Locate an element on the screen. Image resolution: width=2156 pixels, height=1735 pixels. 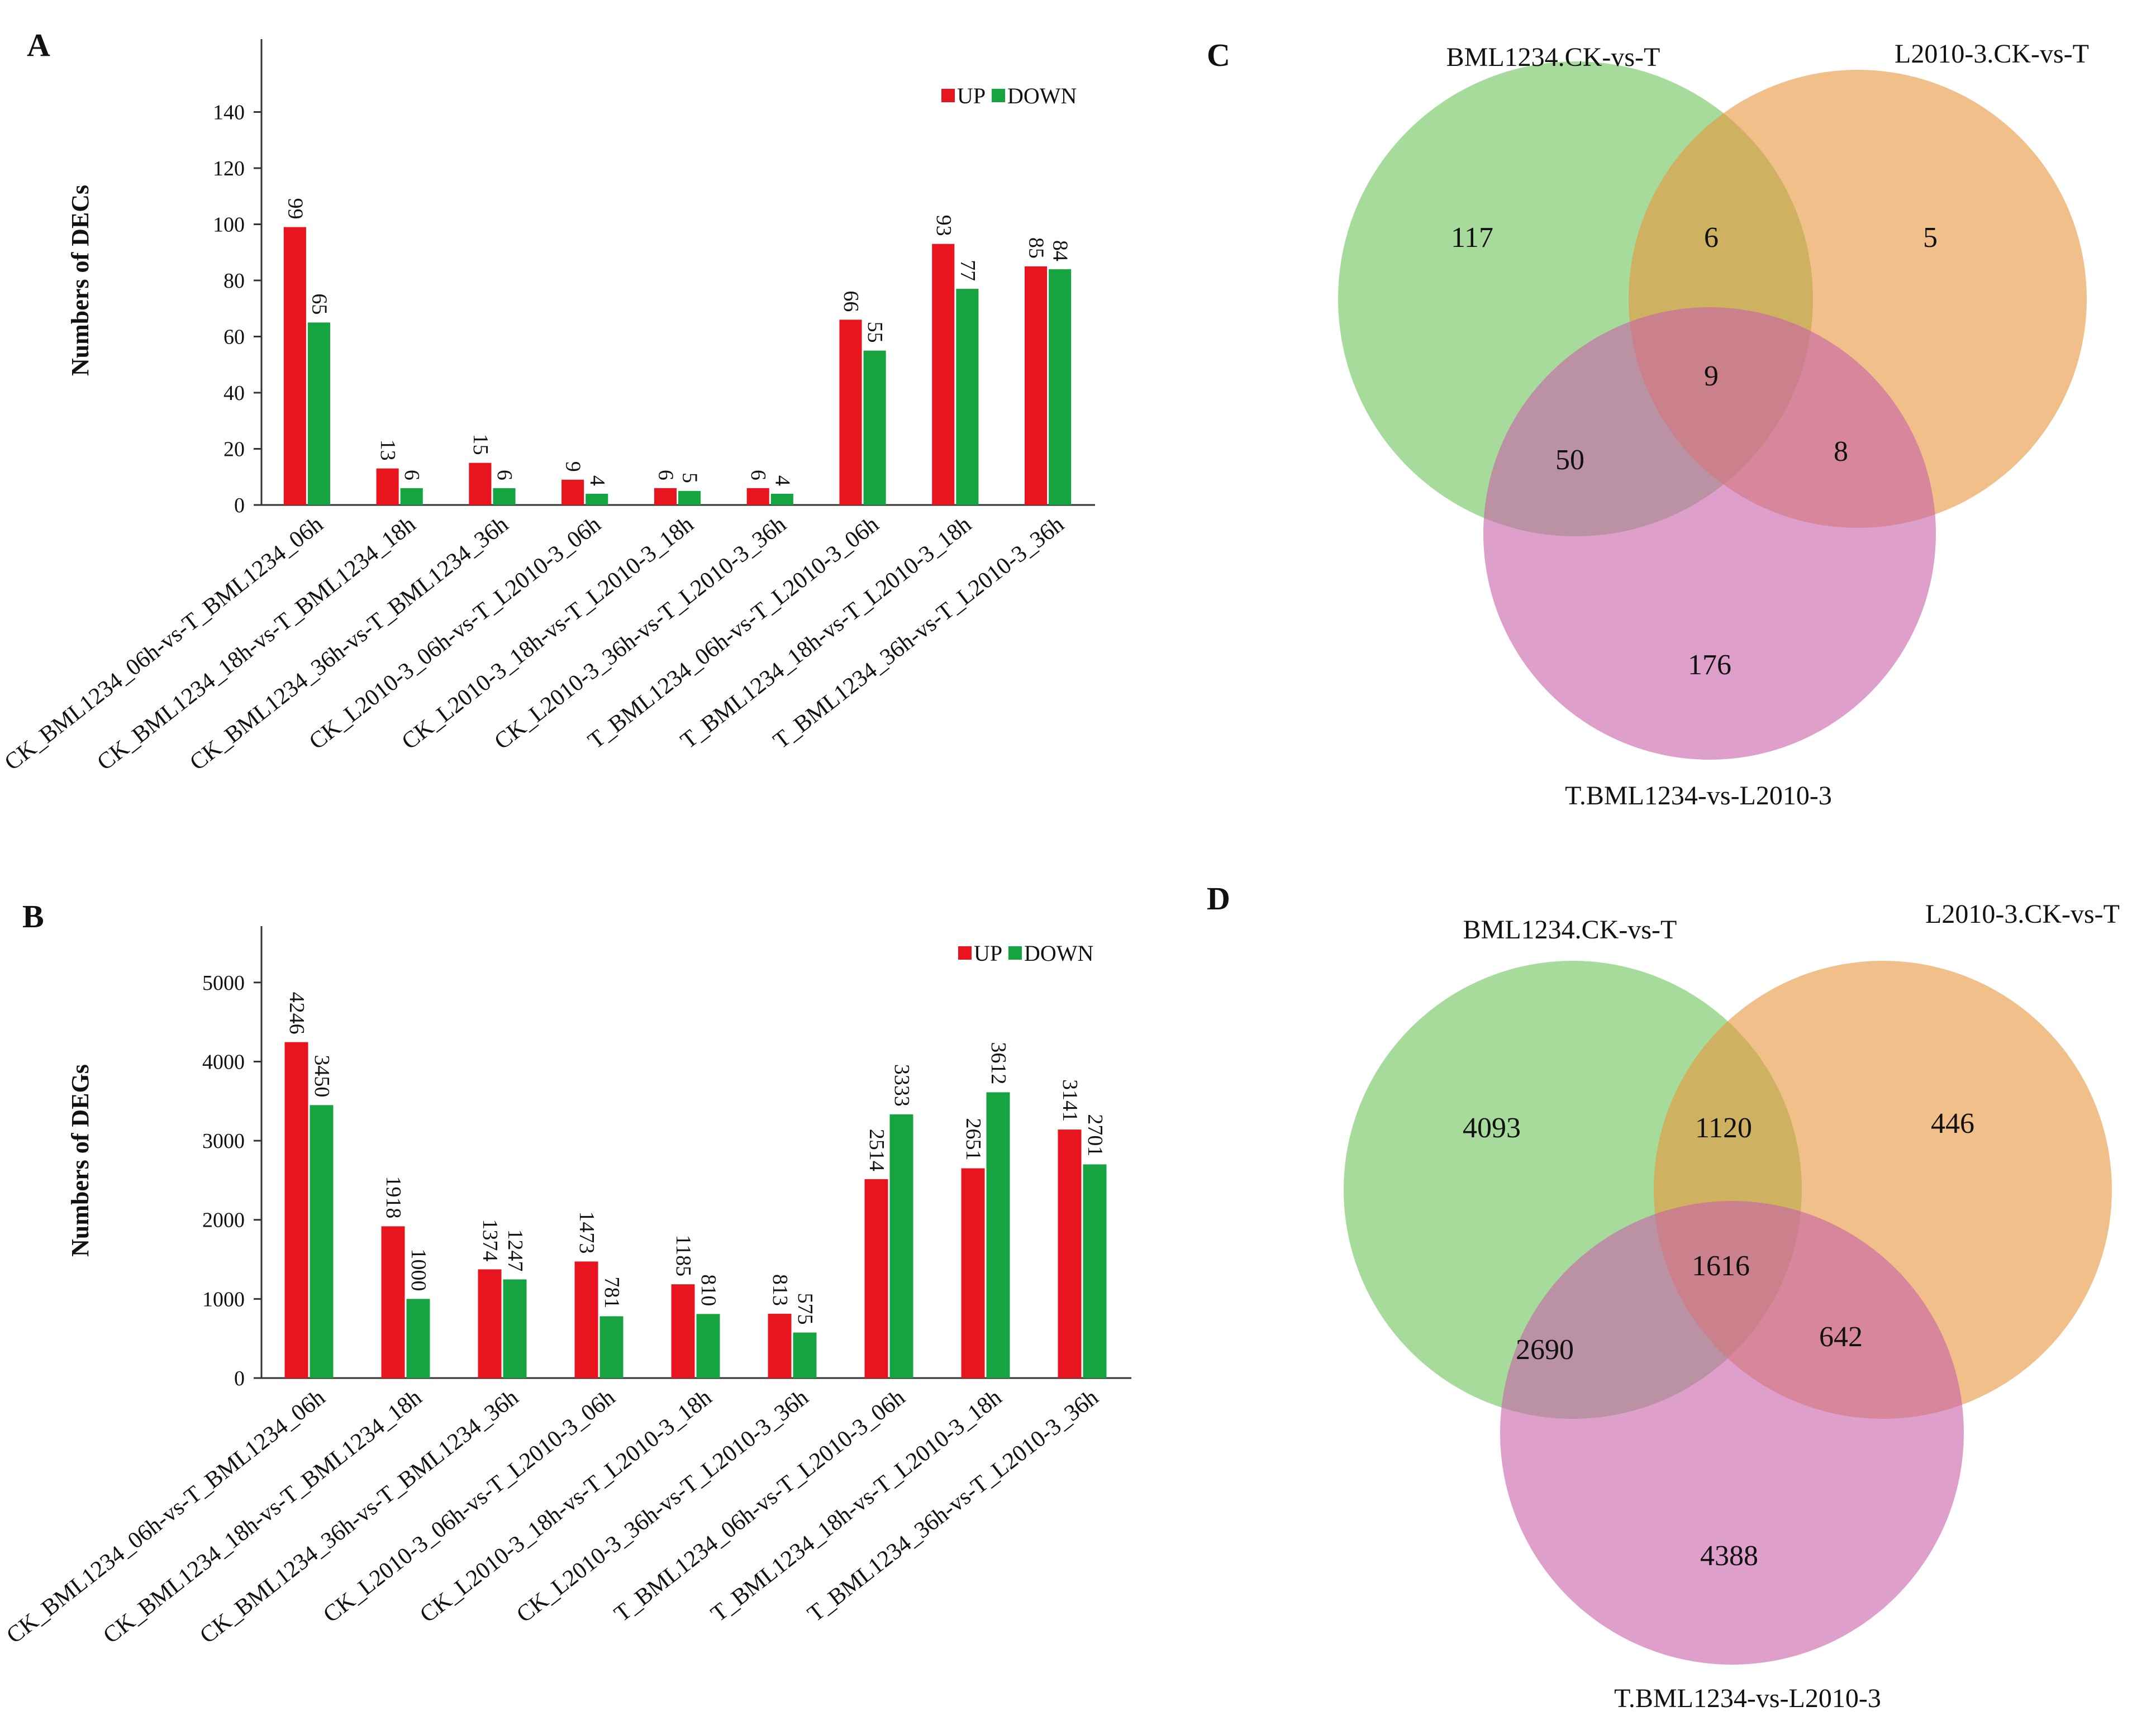
legend-label: UP is located at coordinates (971, 96).